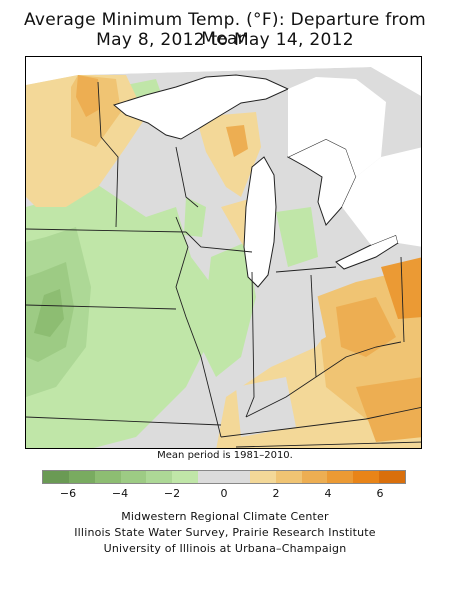 The image size is (450, 600). Describe the element at coordinates (225, 40) in the screenshot. I see `map-title-line-2: May 8, 2012 to May 14, 2012` at that location.